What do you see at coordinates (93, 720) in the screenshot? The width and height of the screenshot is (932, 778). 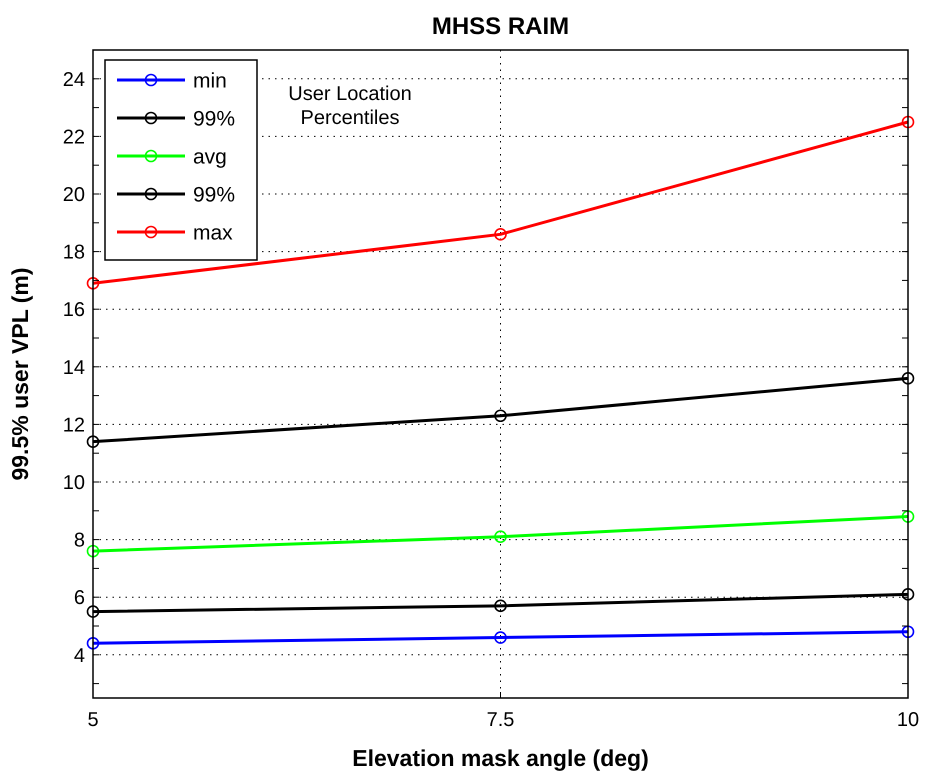 I see `x-tick-label: 5` at bounding box center [93, 720].